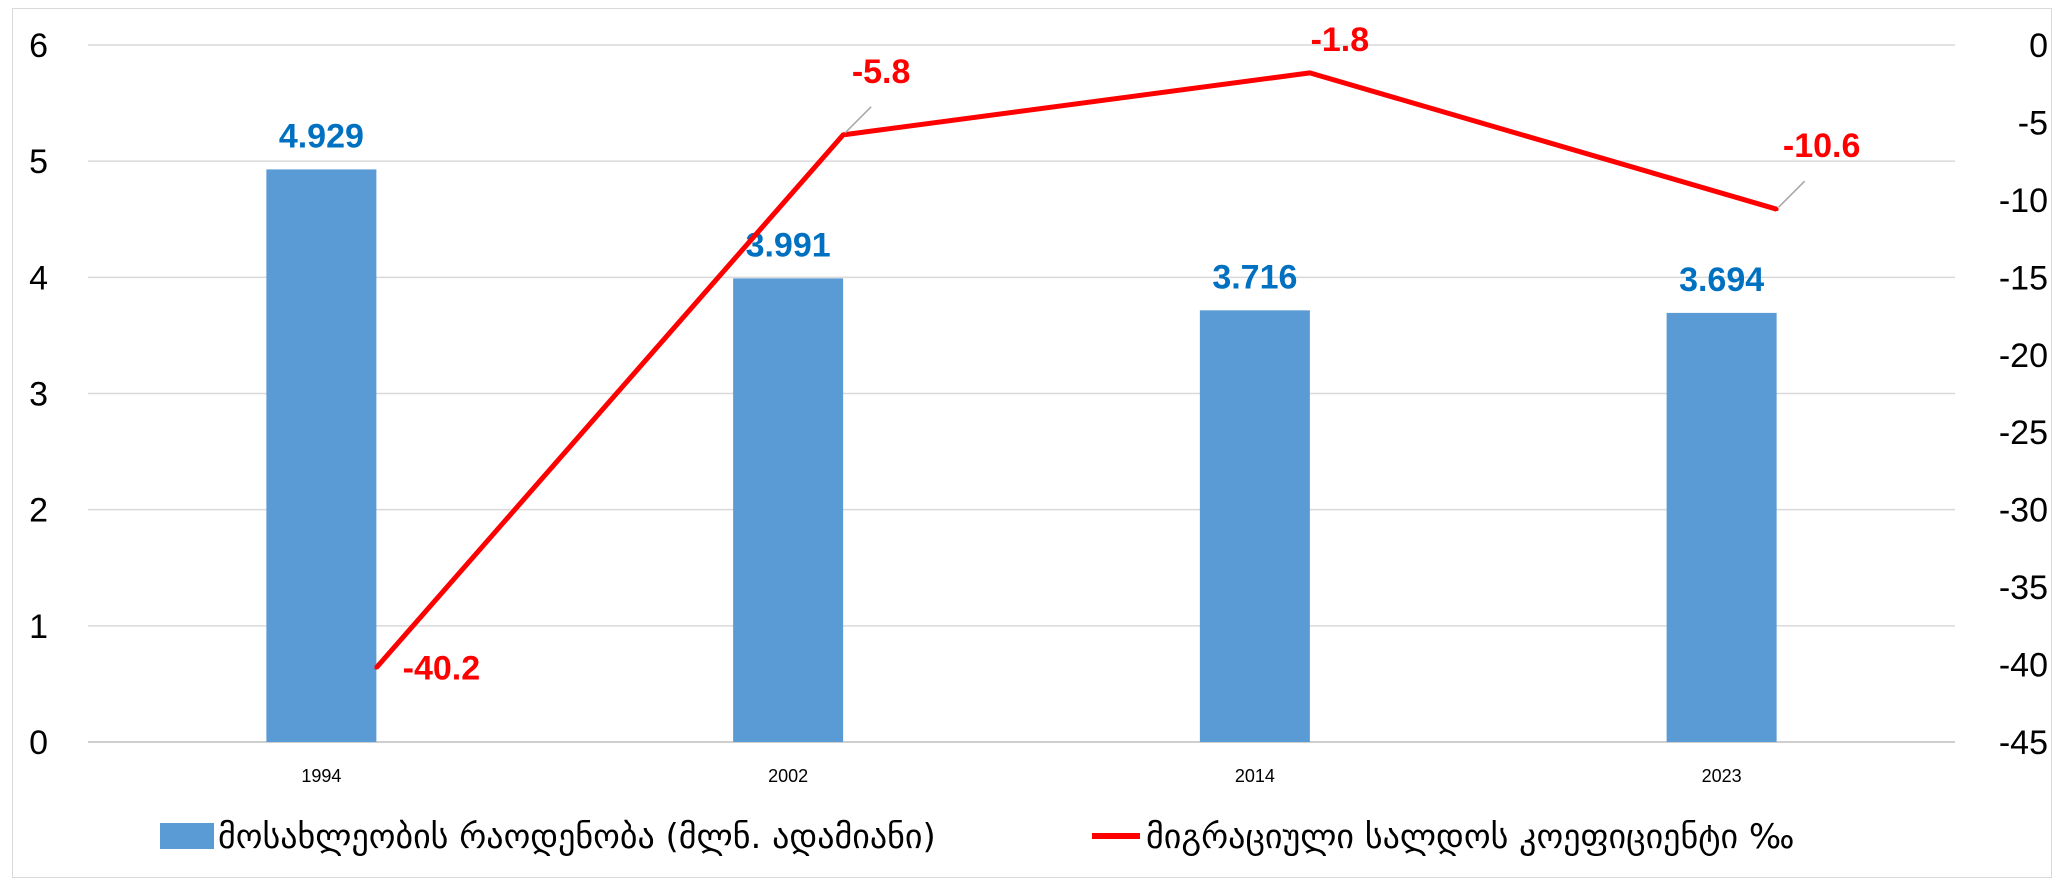 The width and height of the screenshot is (2061, 884). Describe the element at coordinates (38, 46) in the screenshot. I see `left-tick-label: 6` at that location.